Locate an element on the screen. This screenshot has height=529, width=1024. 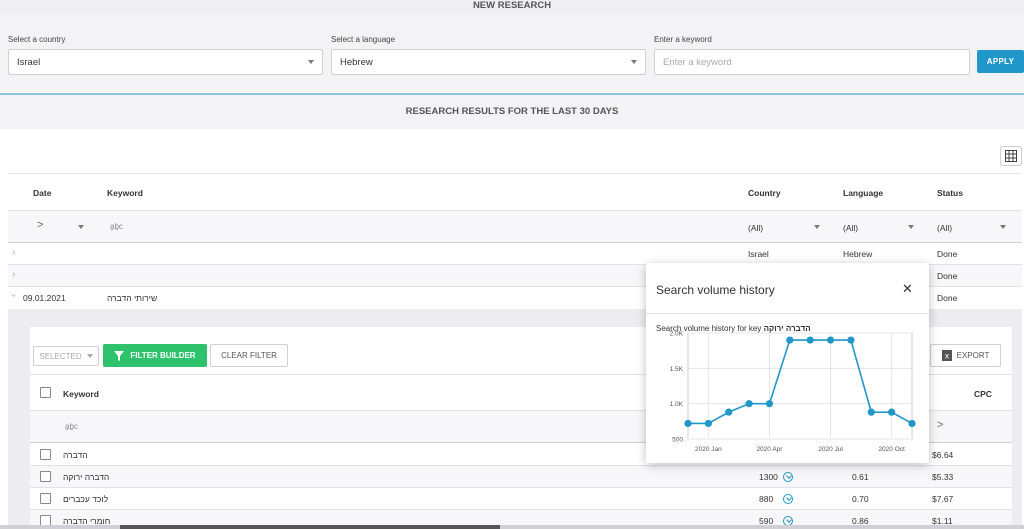
country-select: Israel is located at coordinates (165, 62).